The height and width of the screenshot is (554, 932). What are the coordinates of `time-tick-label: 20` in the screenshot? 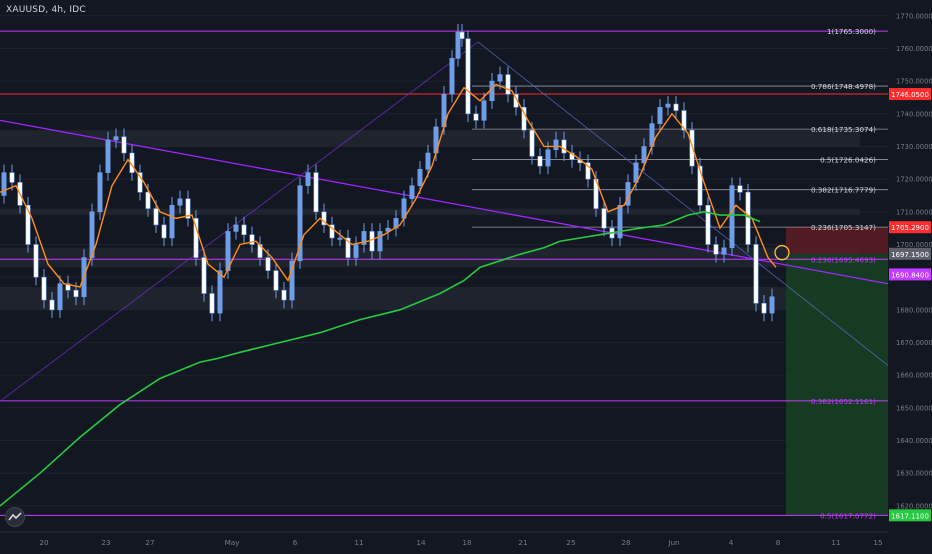 It's located at (44, 542).